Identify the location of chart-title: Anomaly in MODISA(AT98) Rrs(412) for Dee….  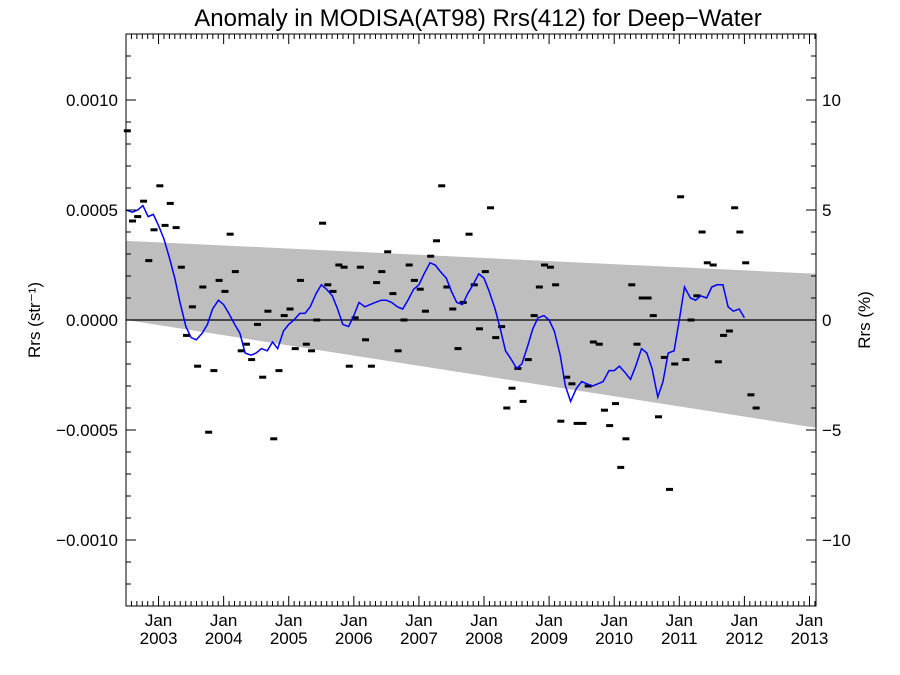
(478, 18).